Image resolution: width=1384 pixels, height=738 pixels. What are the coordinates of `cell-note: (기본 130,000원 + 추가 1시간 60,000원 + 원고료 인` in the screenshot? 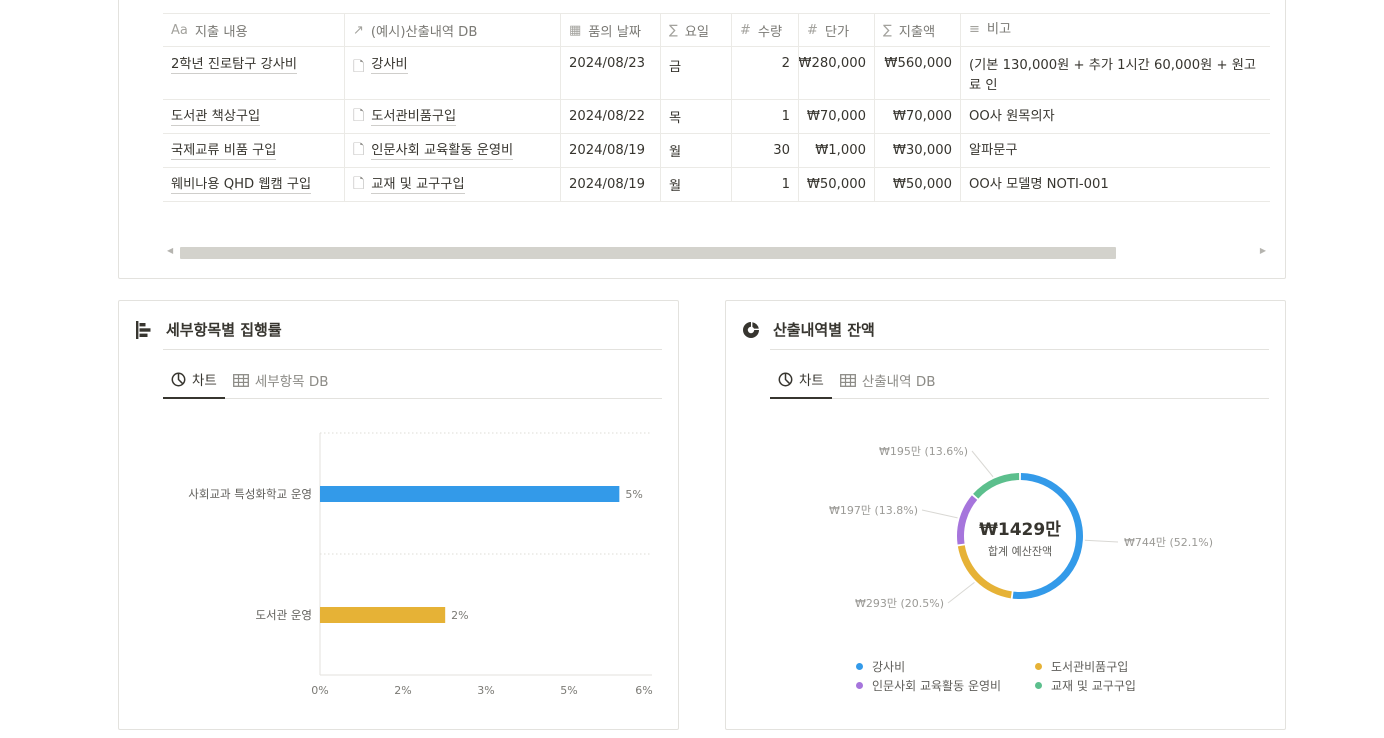 It's located at (1115, 73).